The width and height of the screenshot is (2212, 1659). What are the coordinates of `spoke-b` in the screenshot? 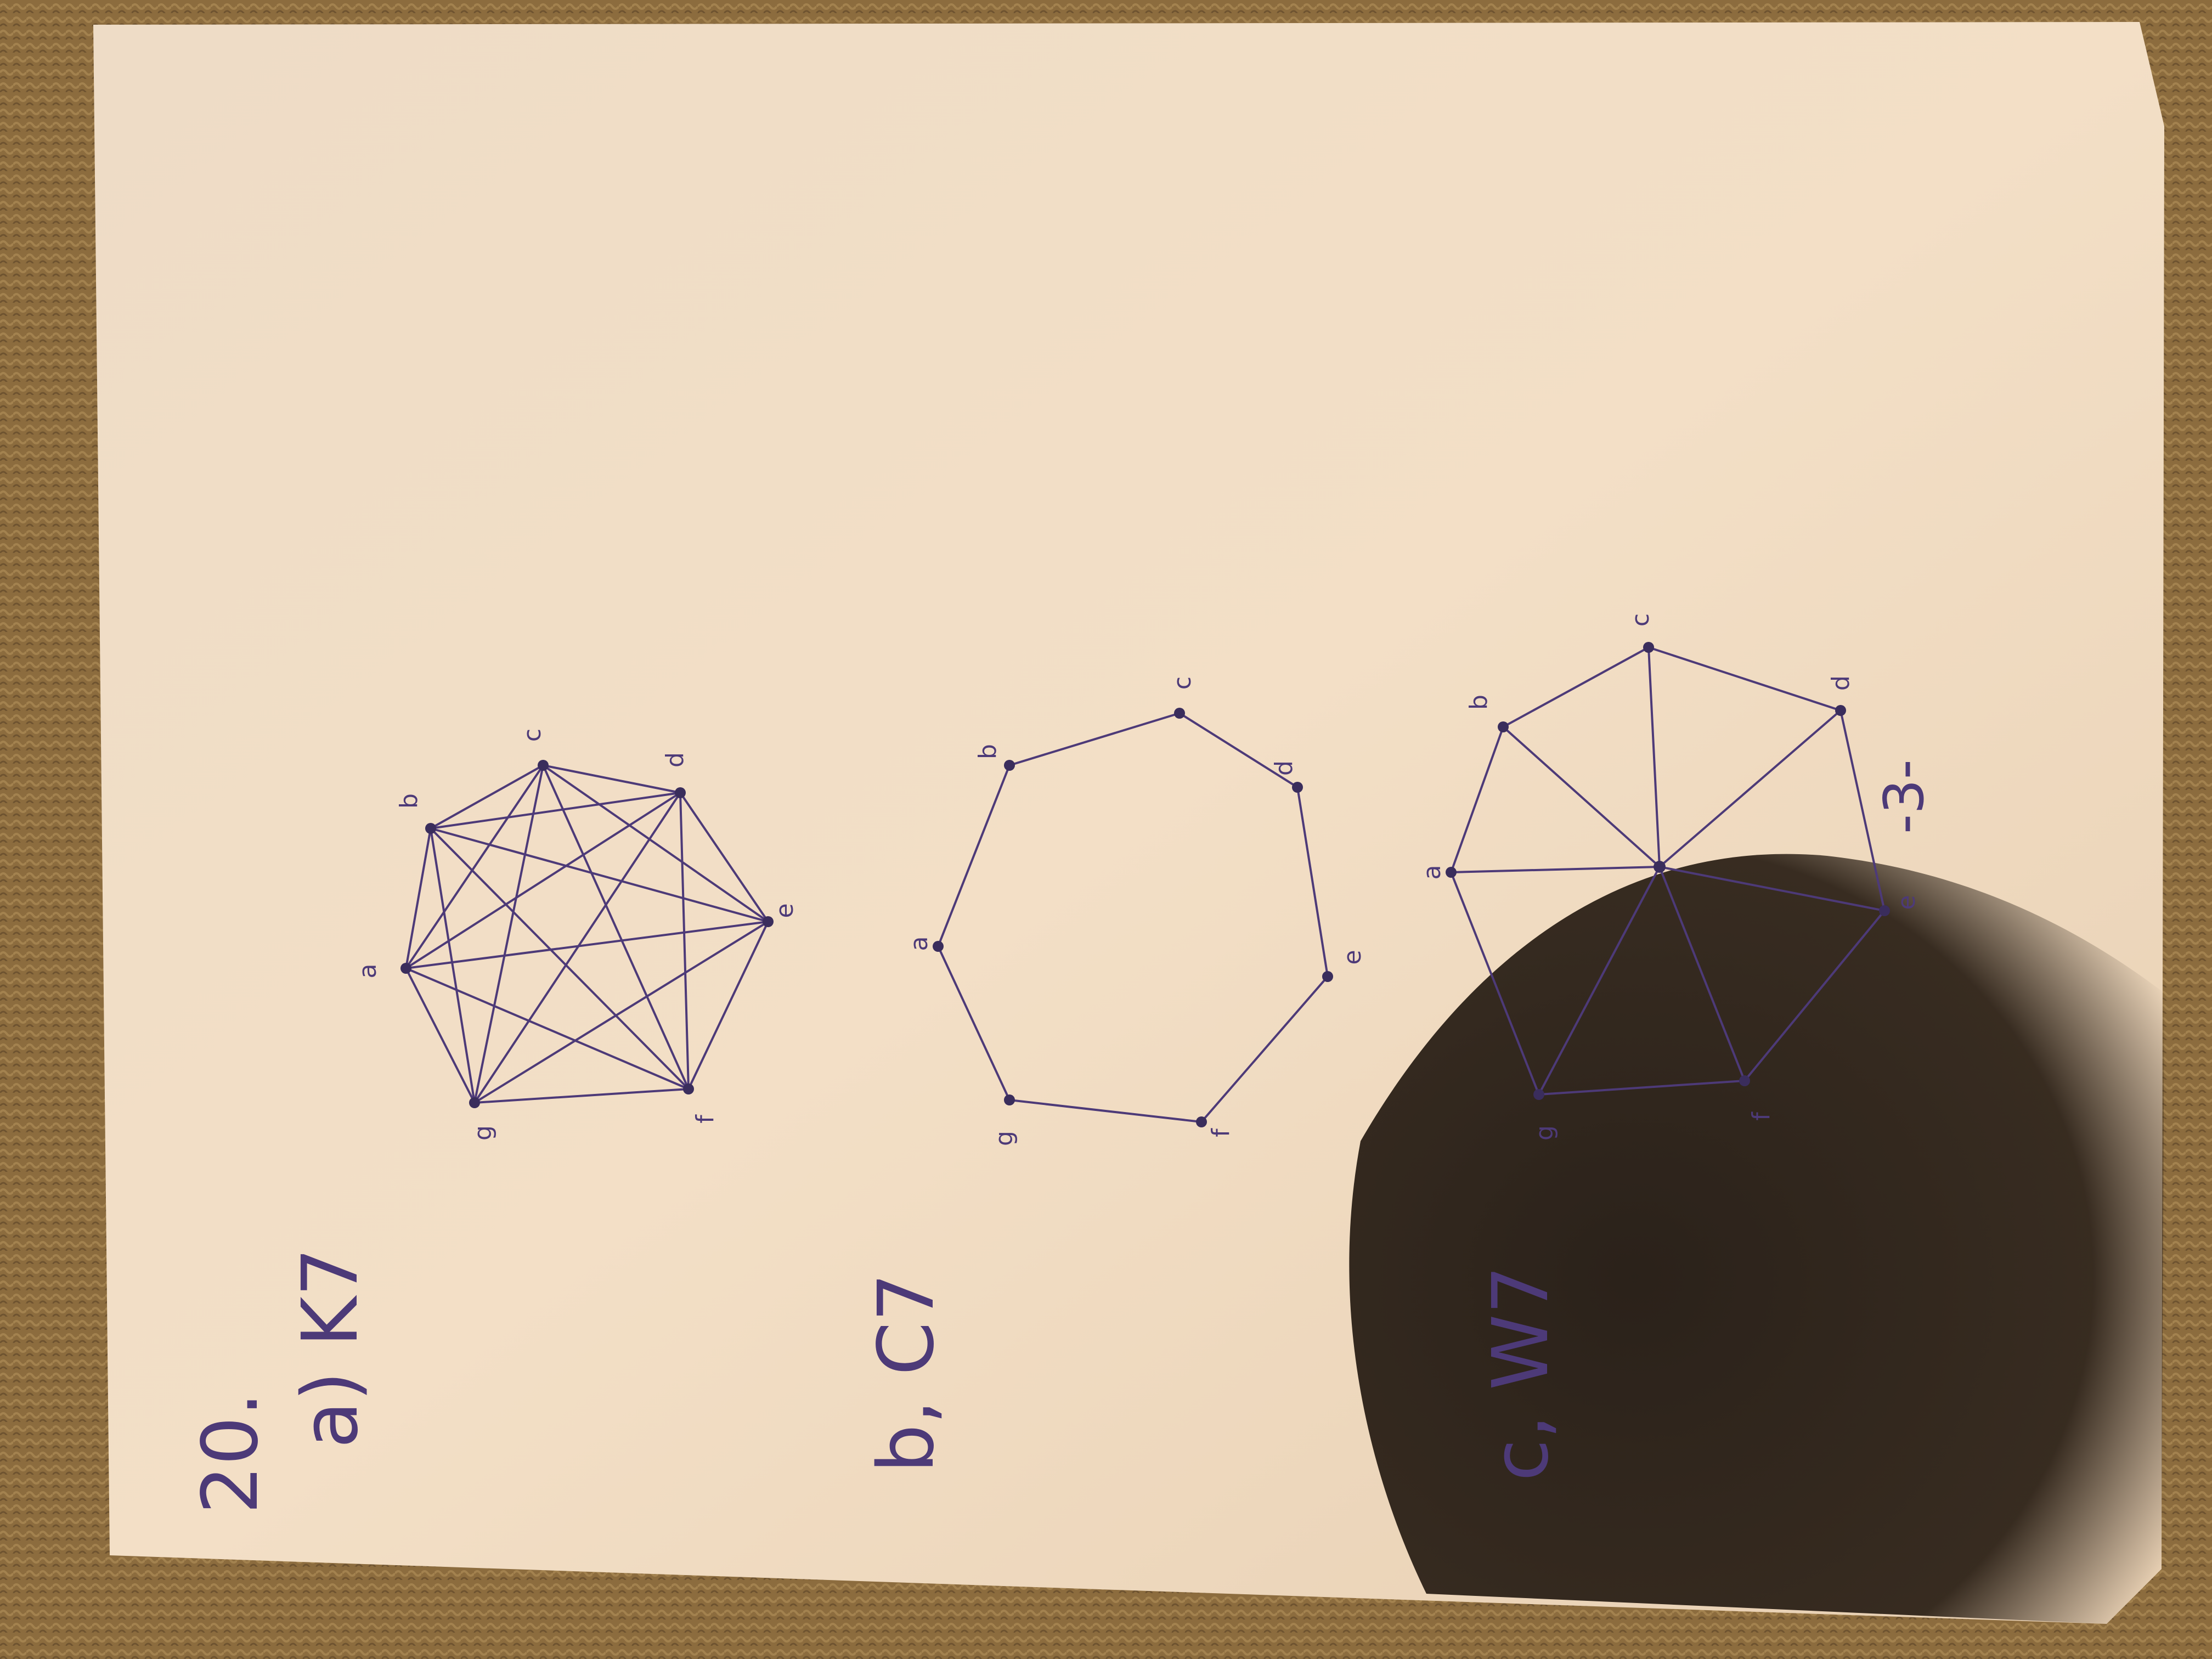 It's located at (1582, 797).